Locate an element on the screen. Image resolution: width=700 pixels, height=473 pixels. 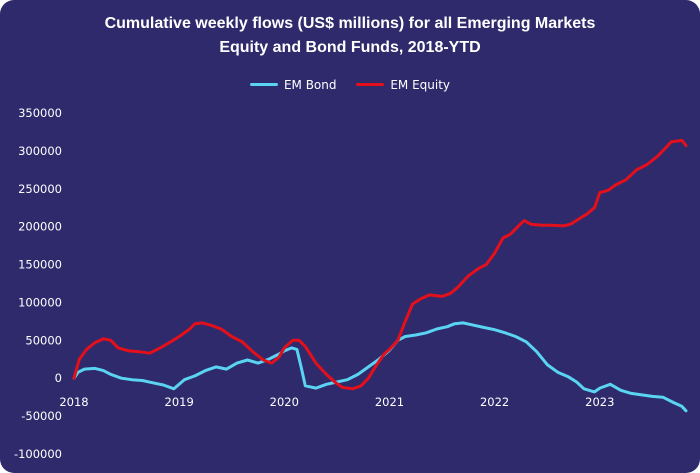
y-tick-label: 50000 is located at coordinates (43, 340).